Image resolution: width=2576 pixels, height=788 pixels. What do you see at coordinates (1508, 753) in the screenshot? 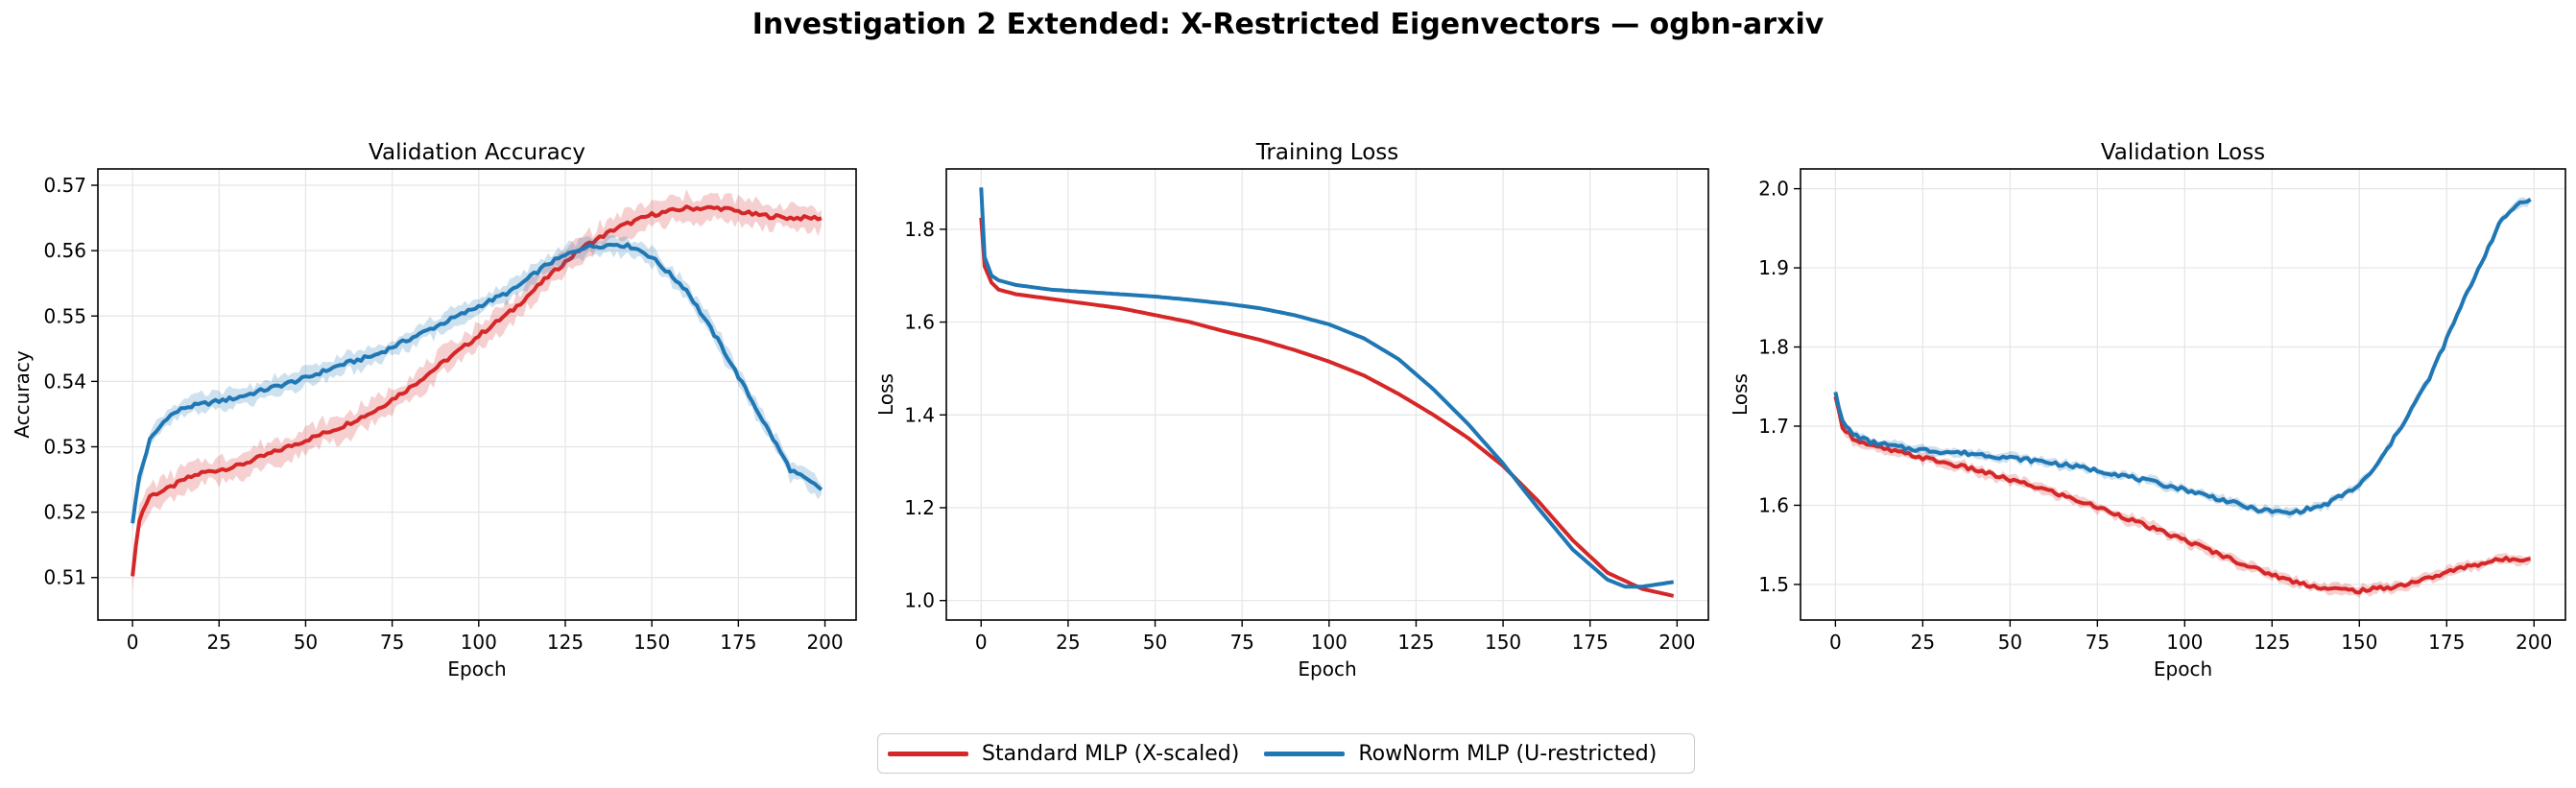
I see `legend-label-rownorm: RowNorm MLP (U-restricted)` at bounding box center [1508, 753].